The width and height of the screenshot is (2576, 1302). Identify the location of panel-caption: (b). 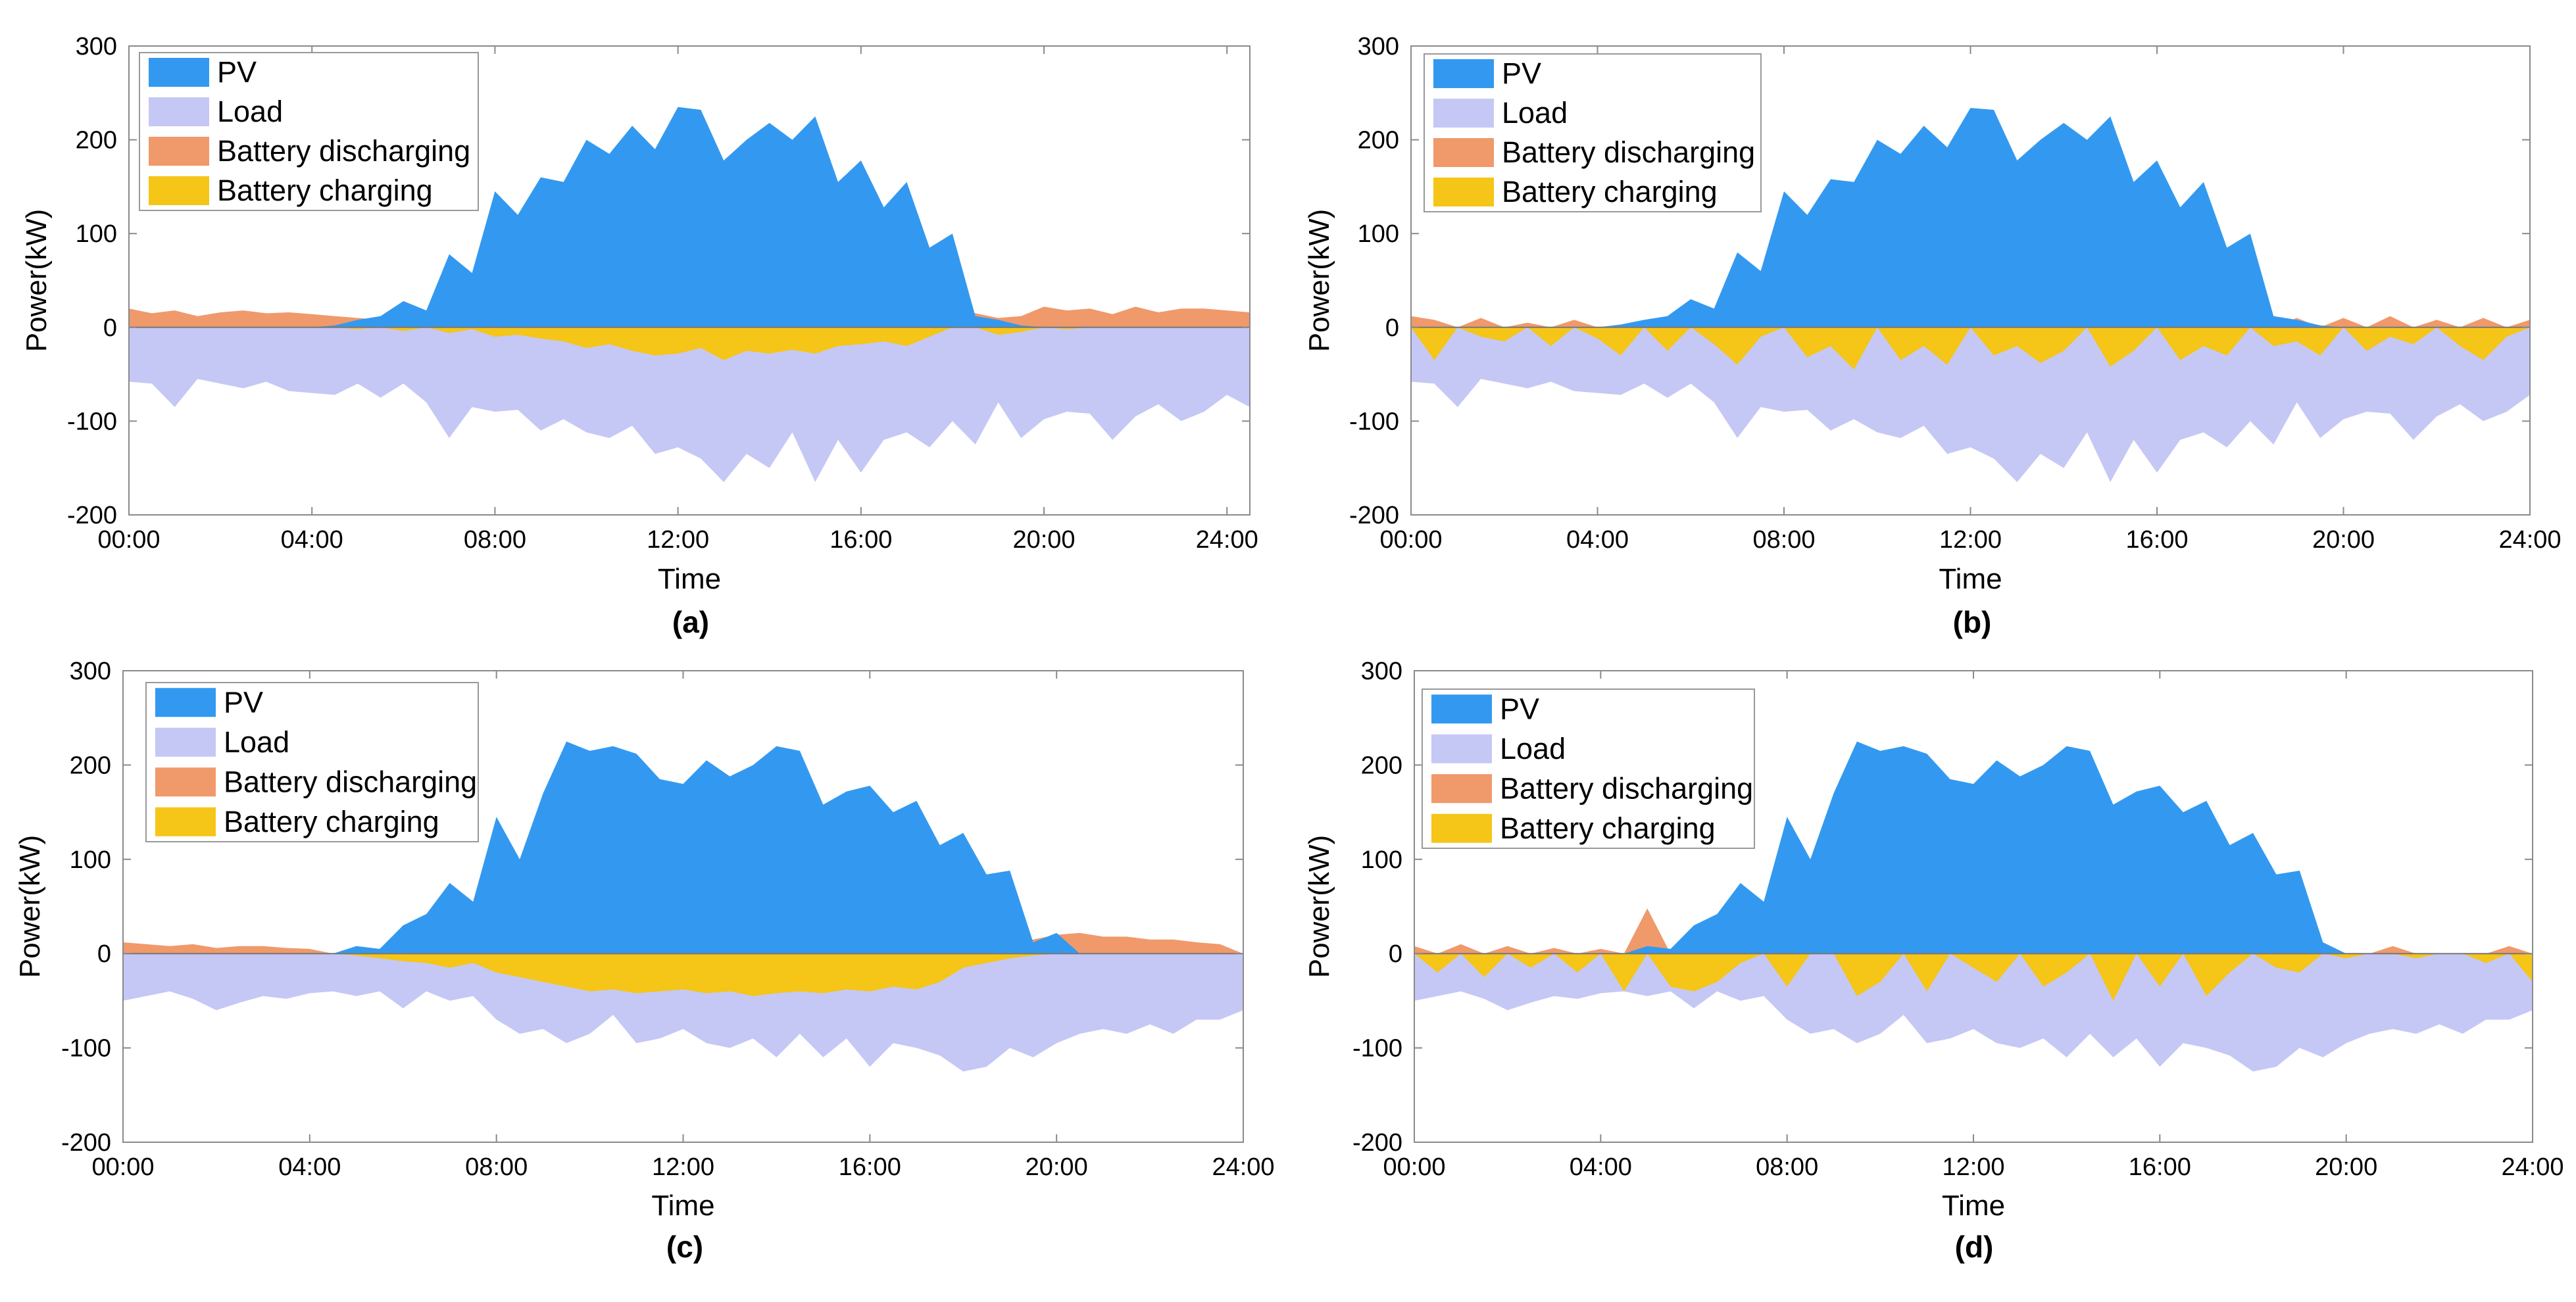
(1972, 622).